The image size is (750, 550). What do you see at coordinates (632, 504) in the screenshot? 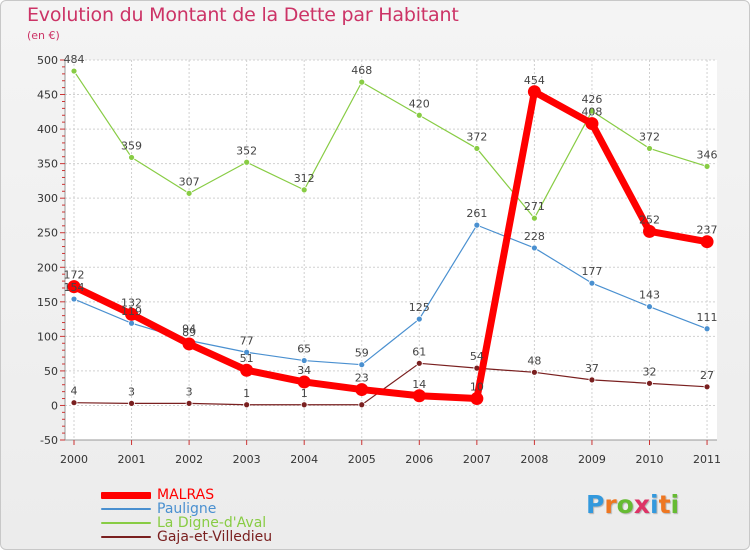
I see `proxiti-logo: Proxiti` at bounding box center [632, 504].